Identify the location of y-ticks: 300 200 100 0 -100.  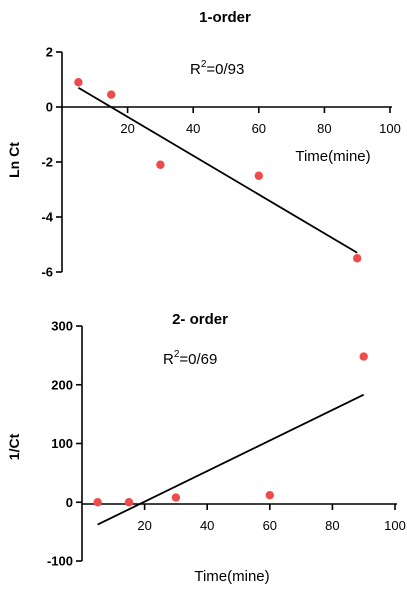
(64, 444).